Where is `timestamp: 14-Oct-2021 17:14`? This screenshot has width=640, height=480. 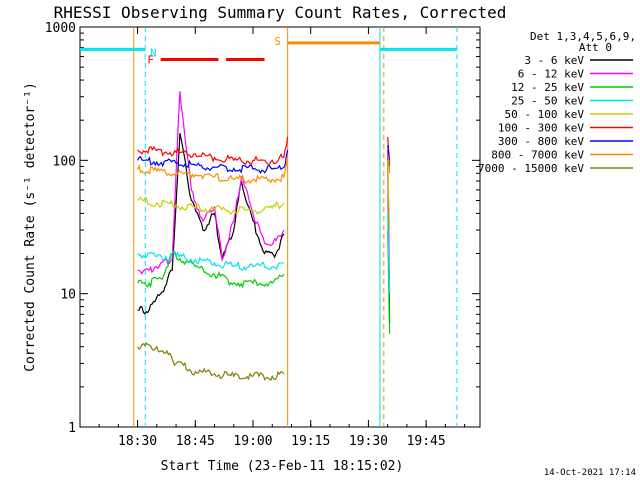 timestamp: 14-Oct-2021 17:14 is located at coordinates (590, 473).